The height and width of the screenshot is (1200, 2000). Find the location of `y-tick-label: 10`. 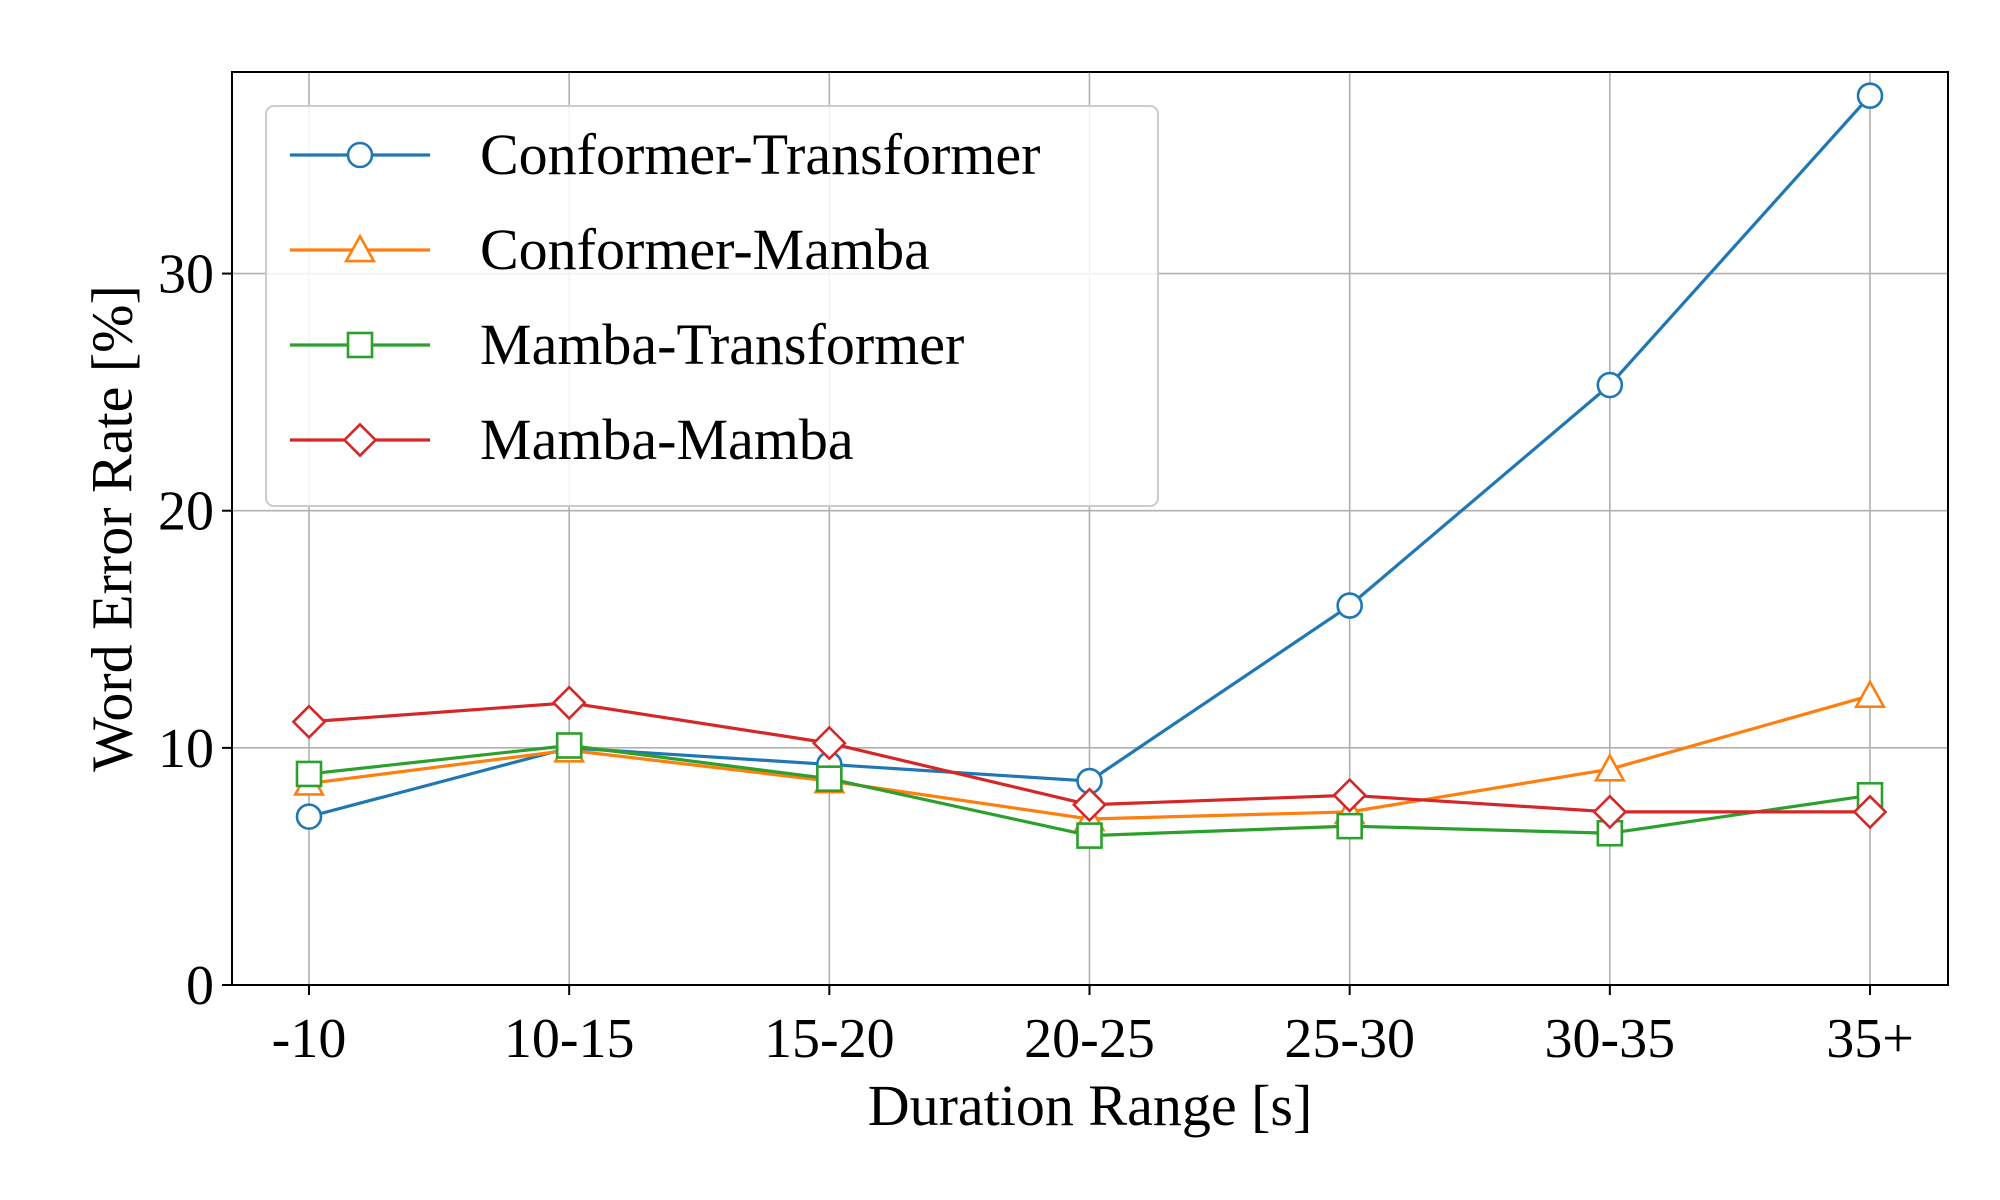

y-tick-label: 10 is located at coordinates (186, 749).